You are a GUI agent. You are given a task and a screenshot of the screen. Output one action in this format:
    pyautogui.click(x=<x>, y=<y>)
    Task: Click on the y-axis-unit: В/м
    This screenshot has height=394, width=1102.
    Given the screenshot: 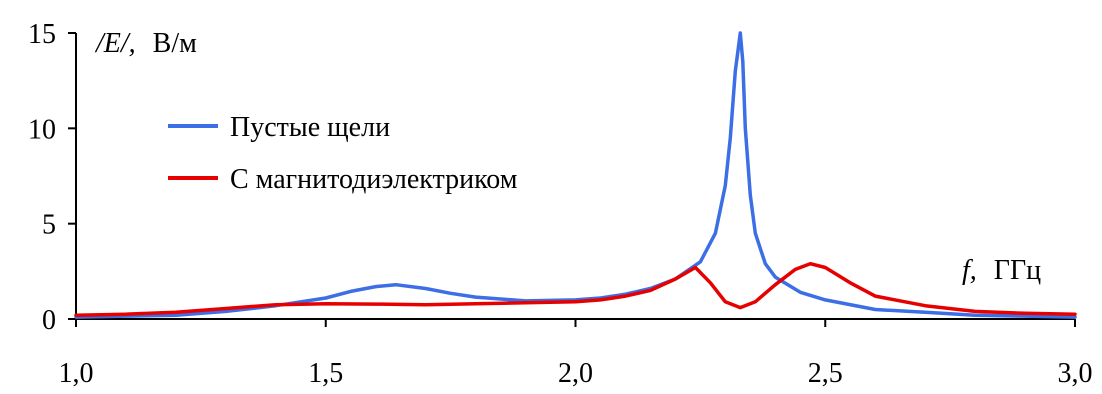 What is the action you would take?
    pyautogui.click(x=175, y=43)
    